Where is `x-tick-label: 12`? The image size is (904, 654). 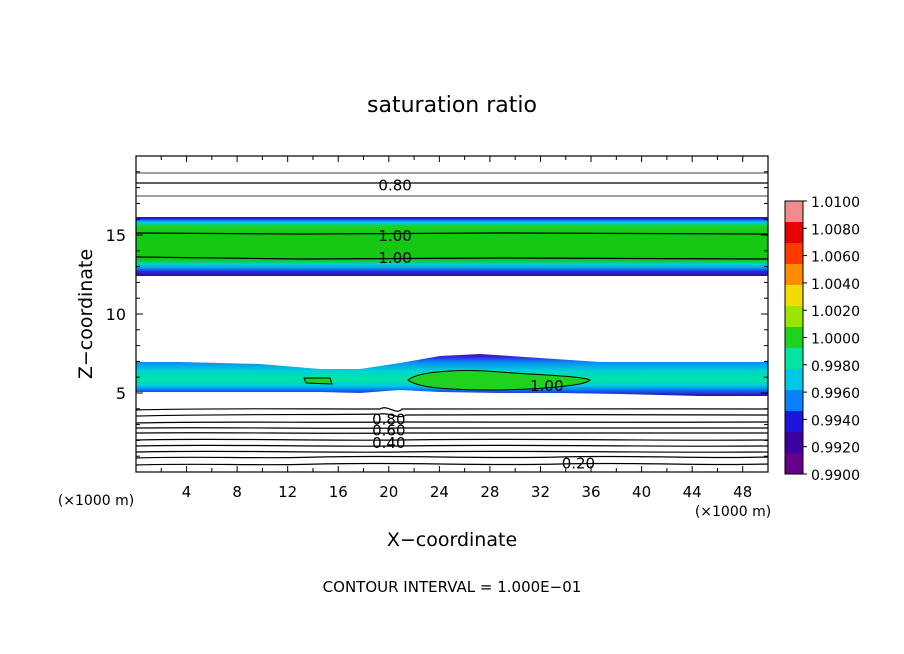 x-tick-label: 12 is located at coordinates (287, 492).